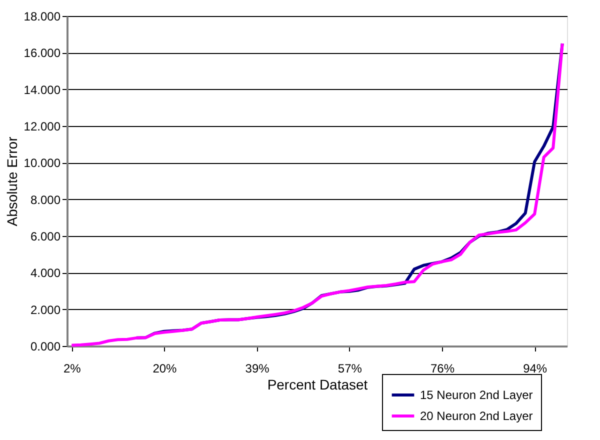 The width and height of the screenshot is (600, 440). Describe the element at coordinates (350, 369) in the screenshot. I see `x-tick-label: 57%` at that location.